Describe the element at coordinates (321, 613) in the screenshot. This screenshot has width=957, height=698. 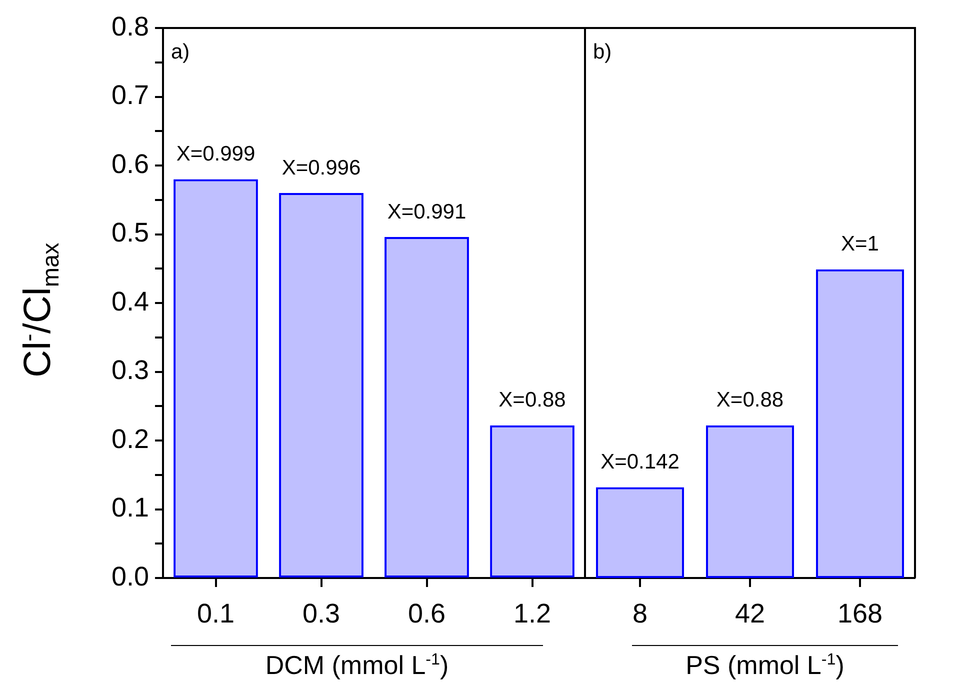
I see `x-tick-label: 0.3` at that location.